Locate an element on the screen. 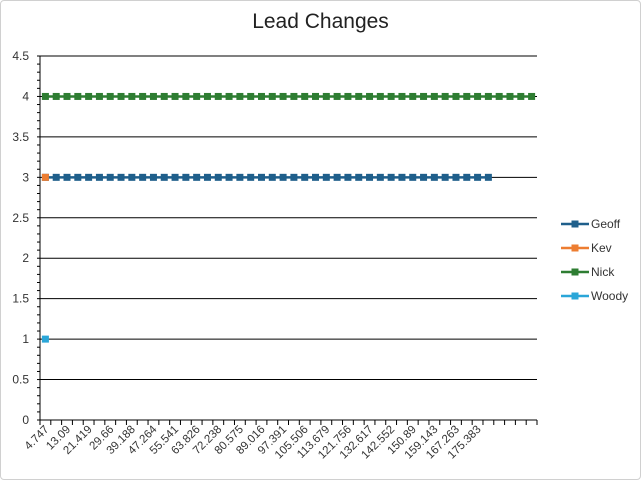 This screenshot has width=641, height=480. y-tick-label: 4 is located at coordinates (25, 96).